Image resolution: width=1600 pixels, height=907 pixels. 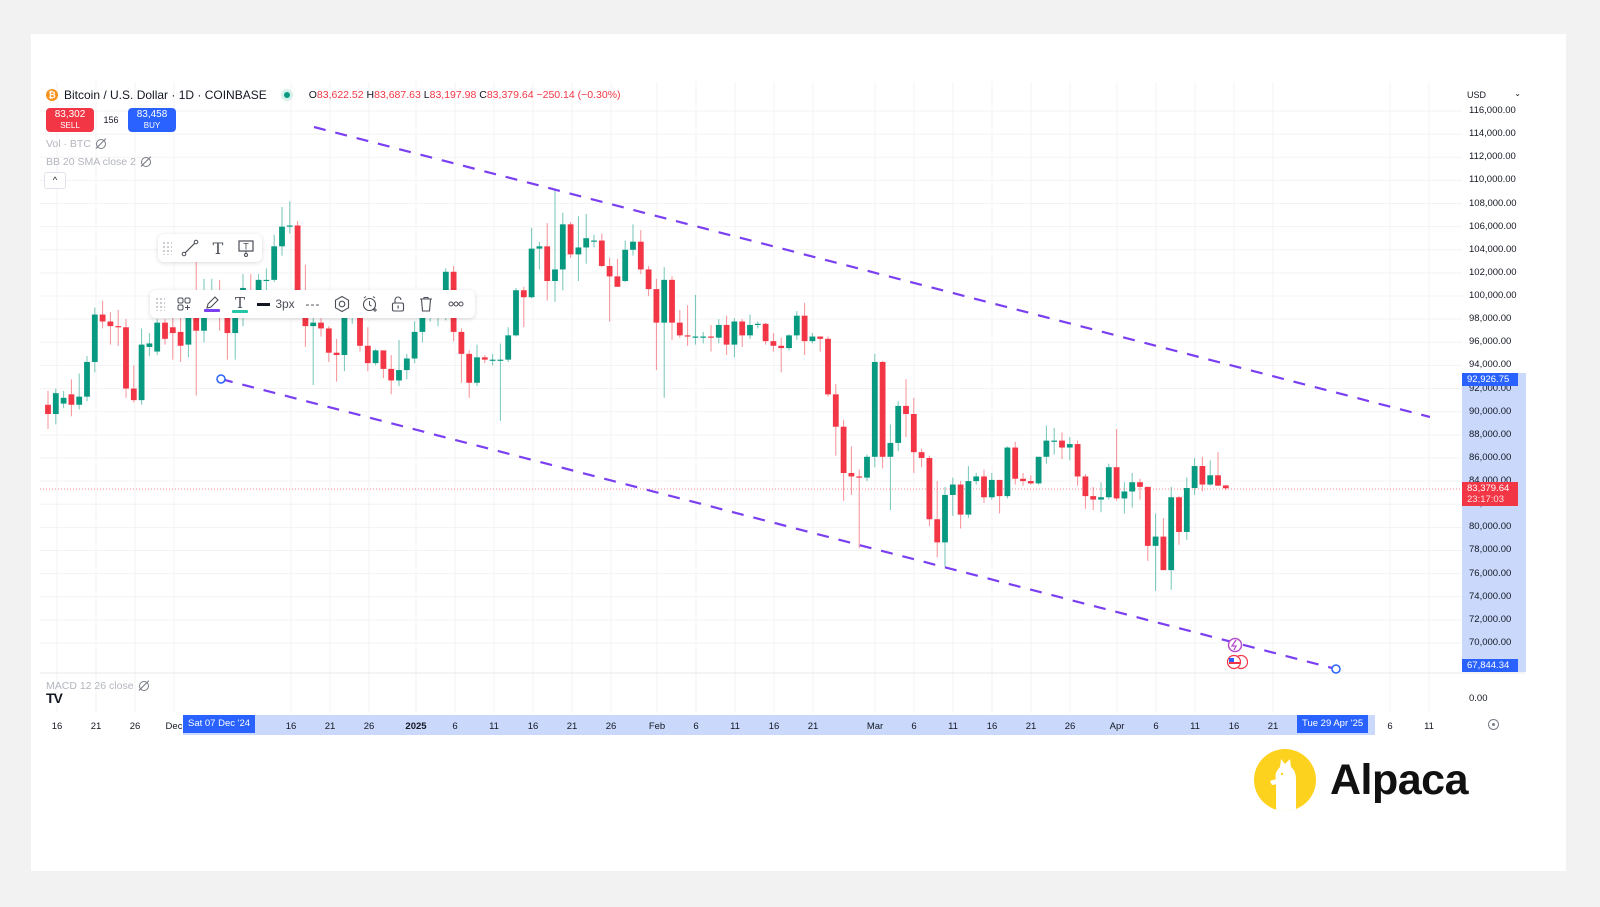 What do you see at coordinates (1490, 457) in the screenshot?
I see `price-axis-label: 86,000.00` at bounding box center [1490, 457].